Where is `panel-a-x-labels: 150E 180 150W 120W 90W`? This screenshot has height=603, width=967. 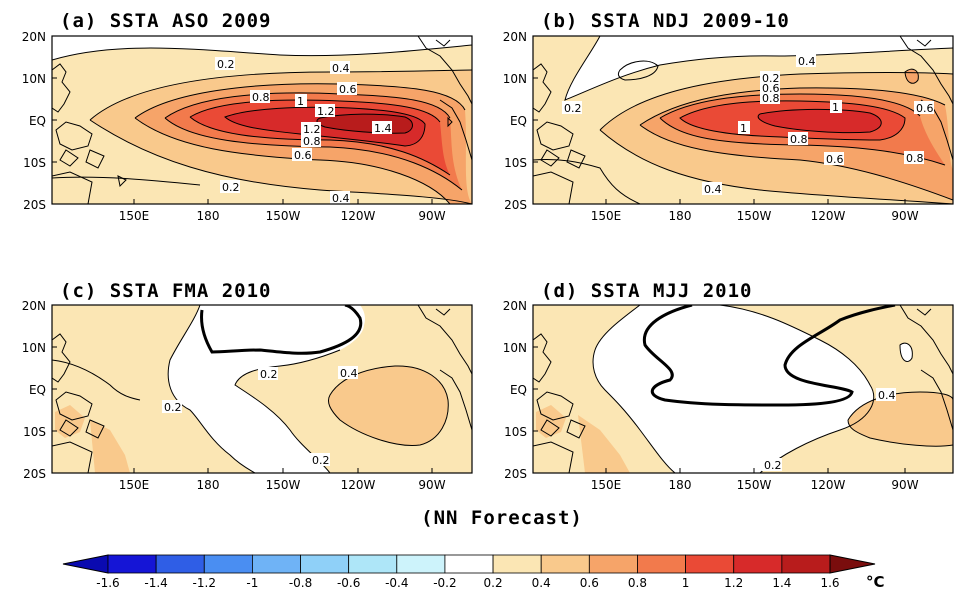 panel-a-x-labels: 150E 180 150W 120W 90W is located at coordinates (282, 216).